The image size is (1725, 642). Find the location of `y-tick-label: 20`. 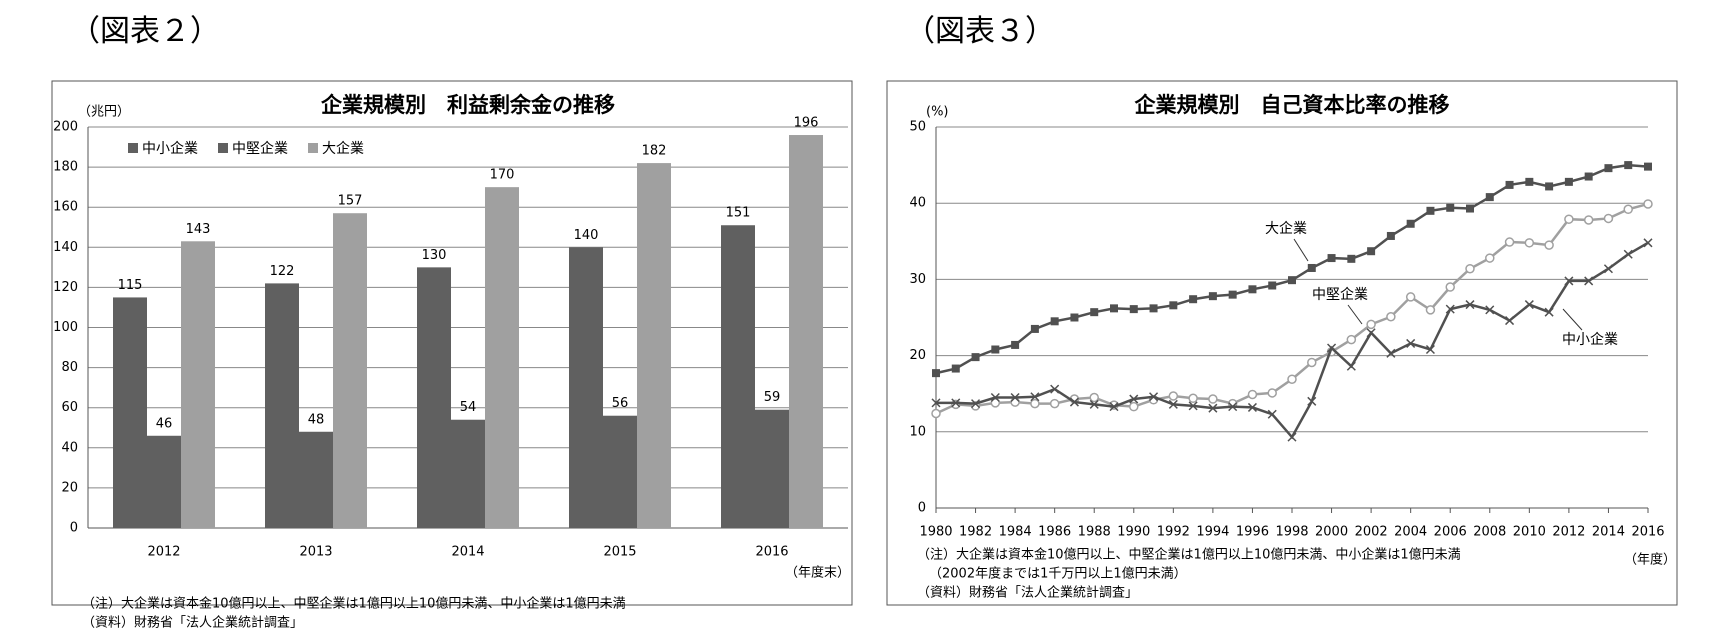

y-tick-label: 20 is located at coordinates (69, 487).